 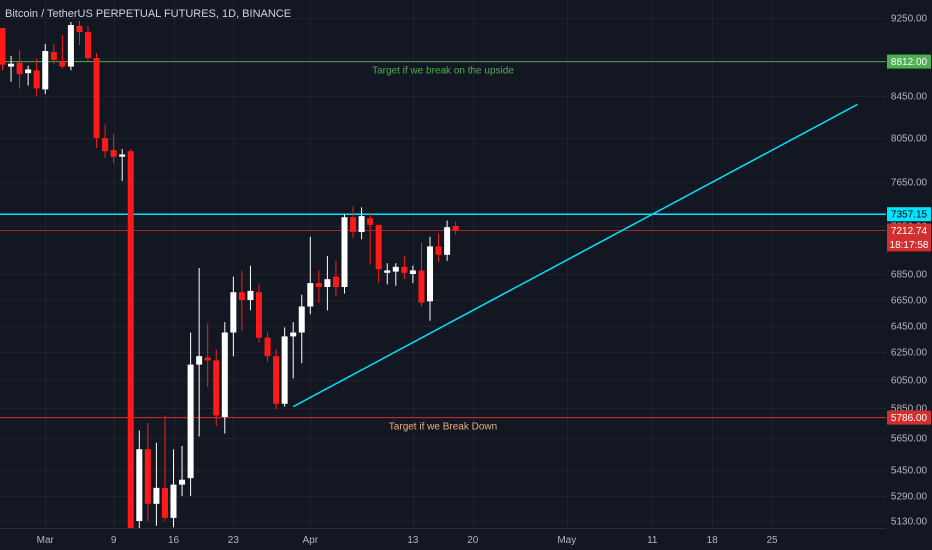 What do you see at coordinates (234, 540) in the screenshot?
I see `time-tick-label: 23` at bounding box center [234, 540].